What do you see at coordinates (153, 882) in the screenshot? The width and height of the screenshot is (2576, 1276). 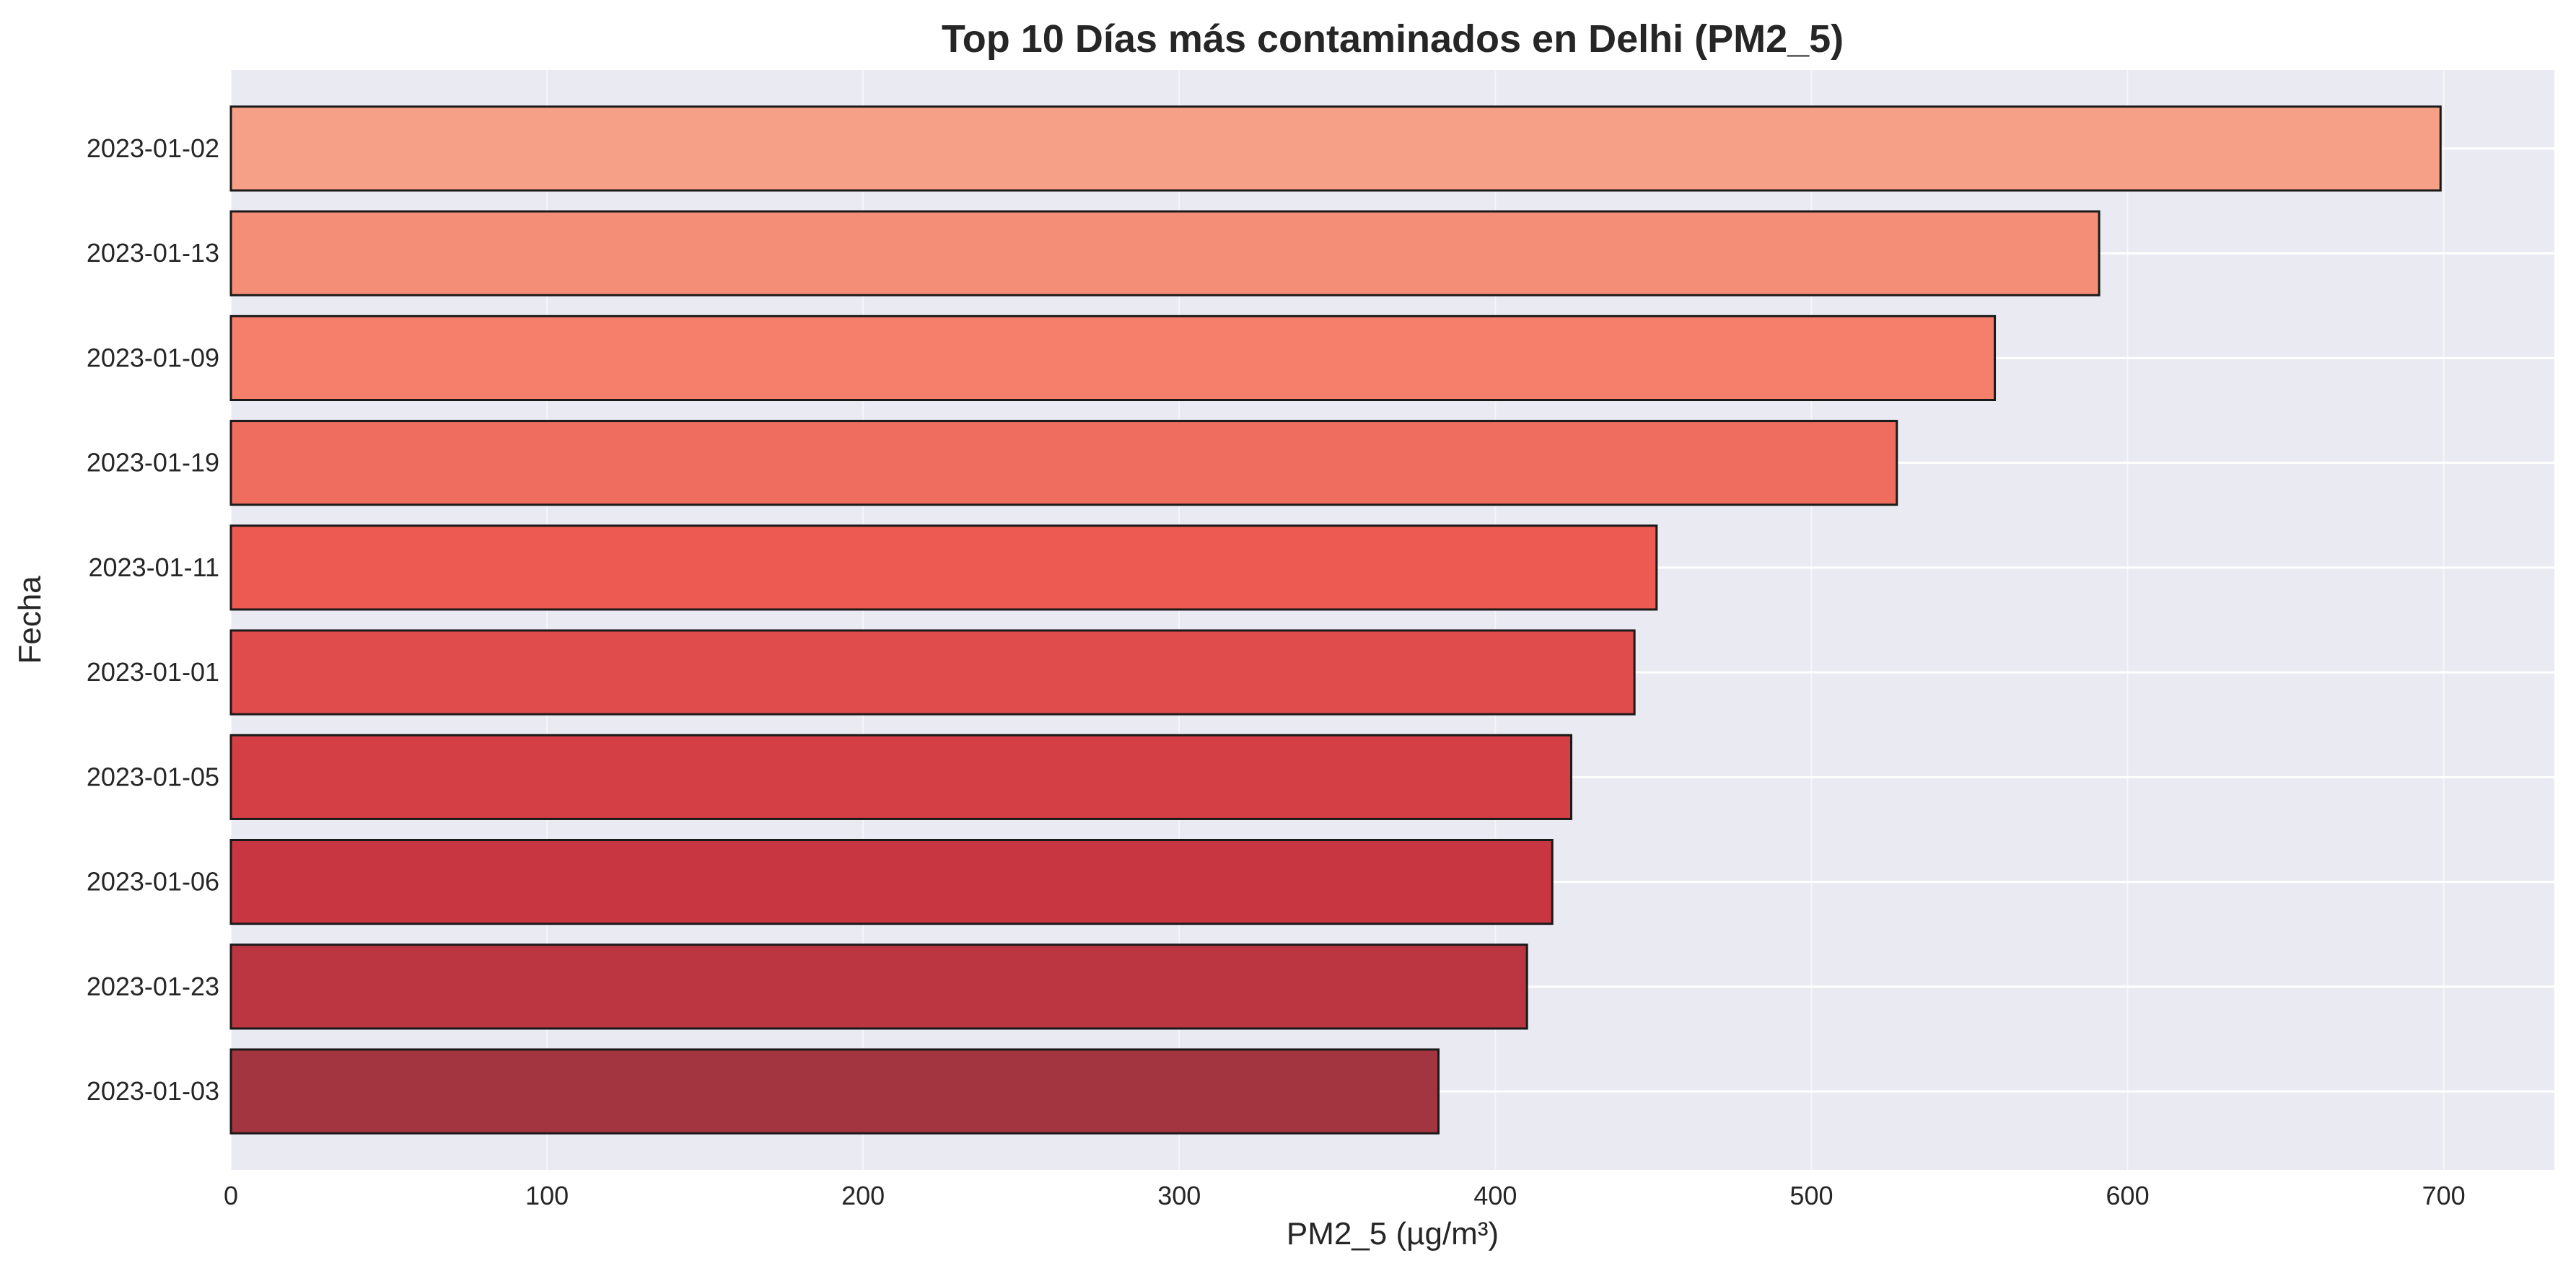 I see `y-tick-label: 2023-01-06` at bounding box center [153, 882].